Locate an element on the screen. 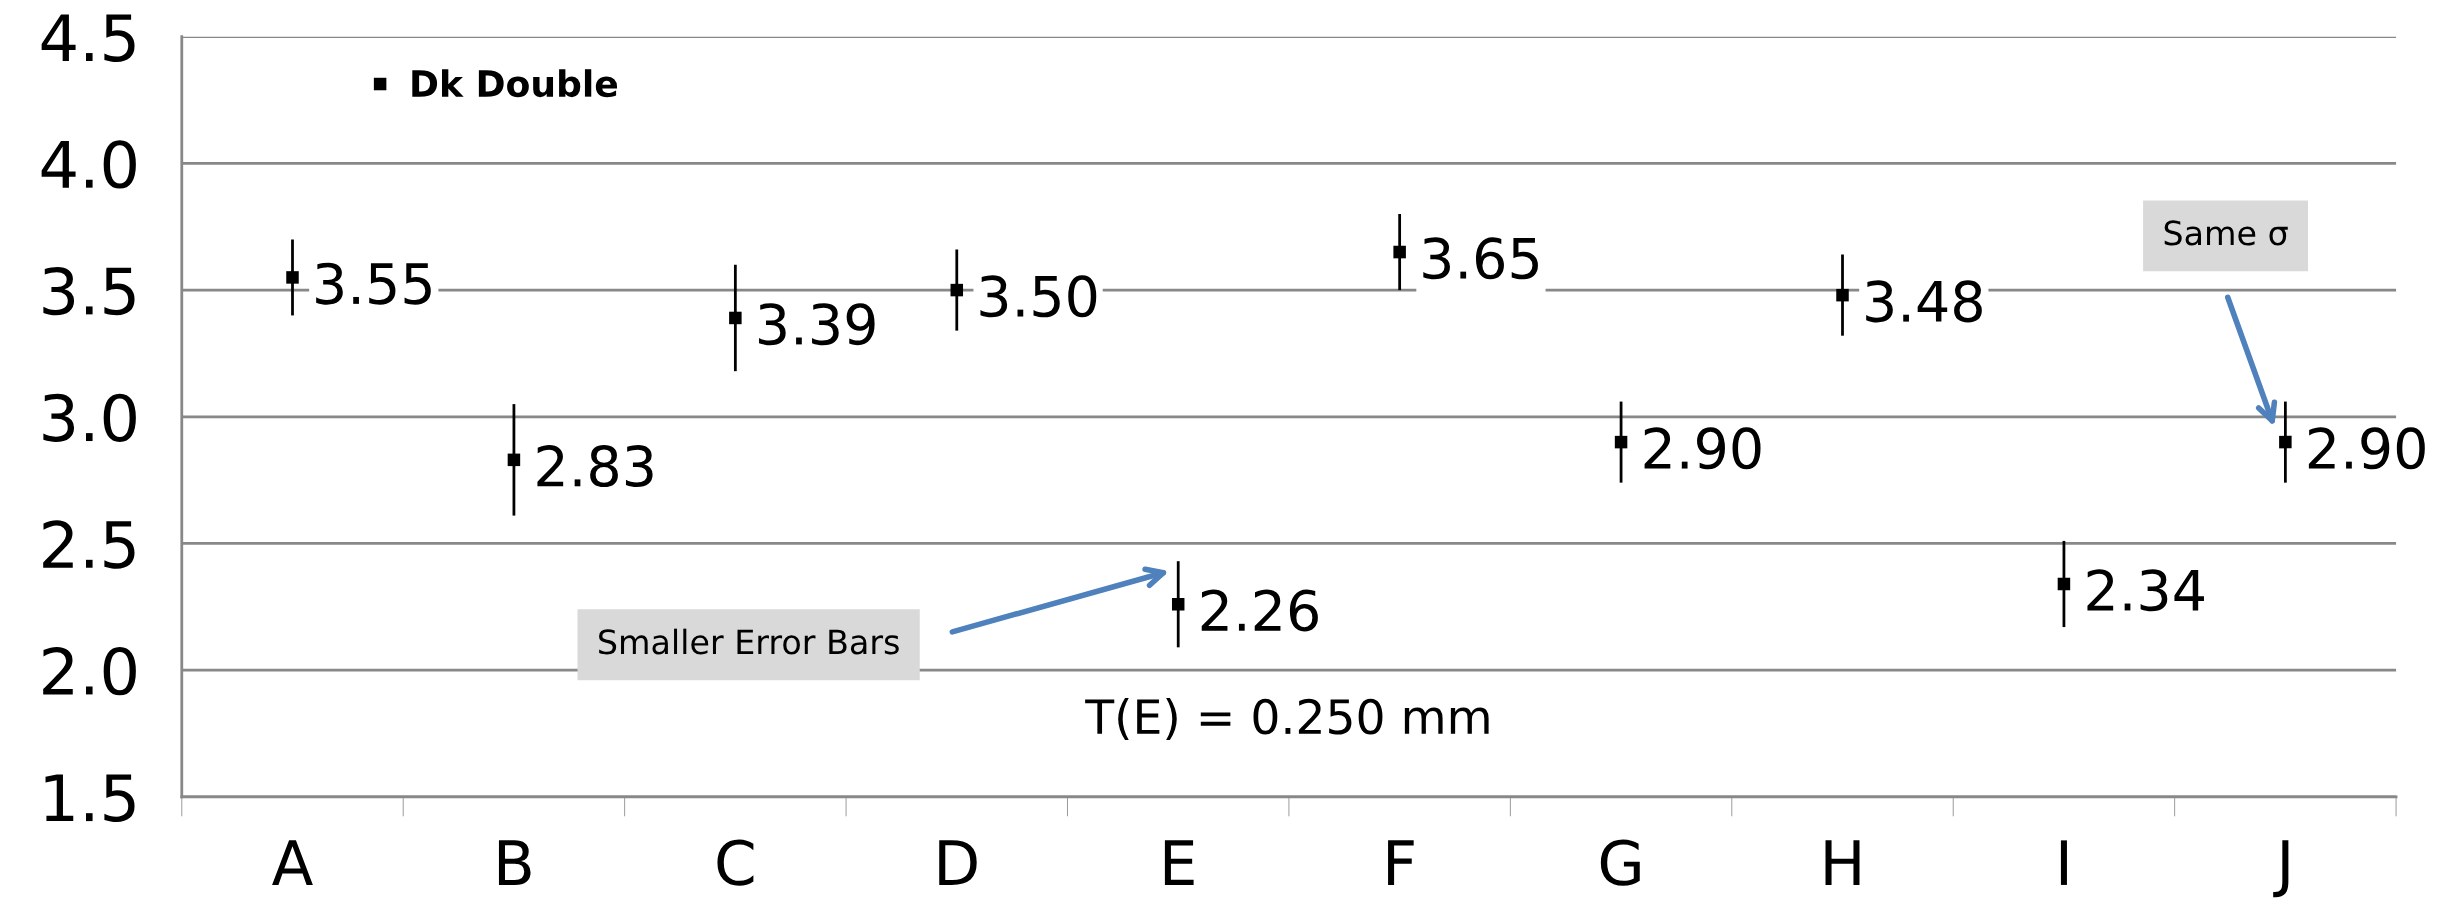 The height and width of the screenshot is (918, 2440). y-tick-label: 4.0 is located at coordinates (88, 164).